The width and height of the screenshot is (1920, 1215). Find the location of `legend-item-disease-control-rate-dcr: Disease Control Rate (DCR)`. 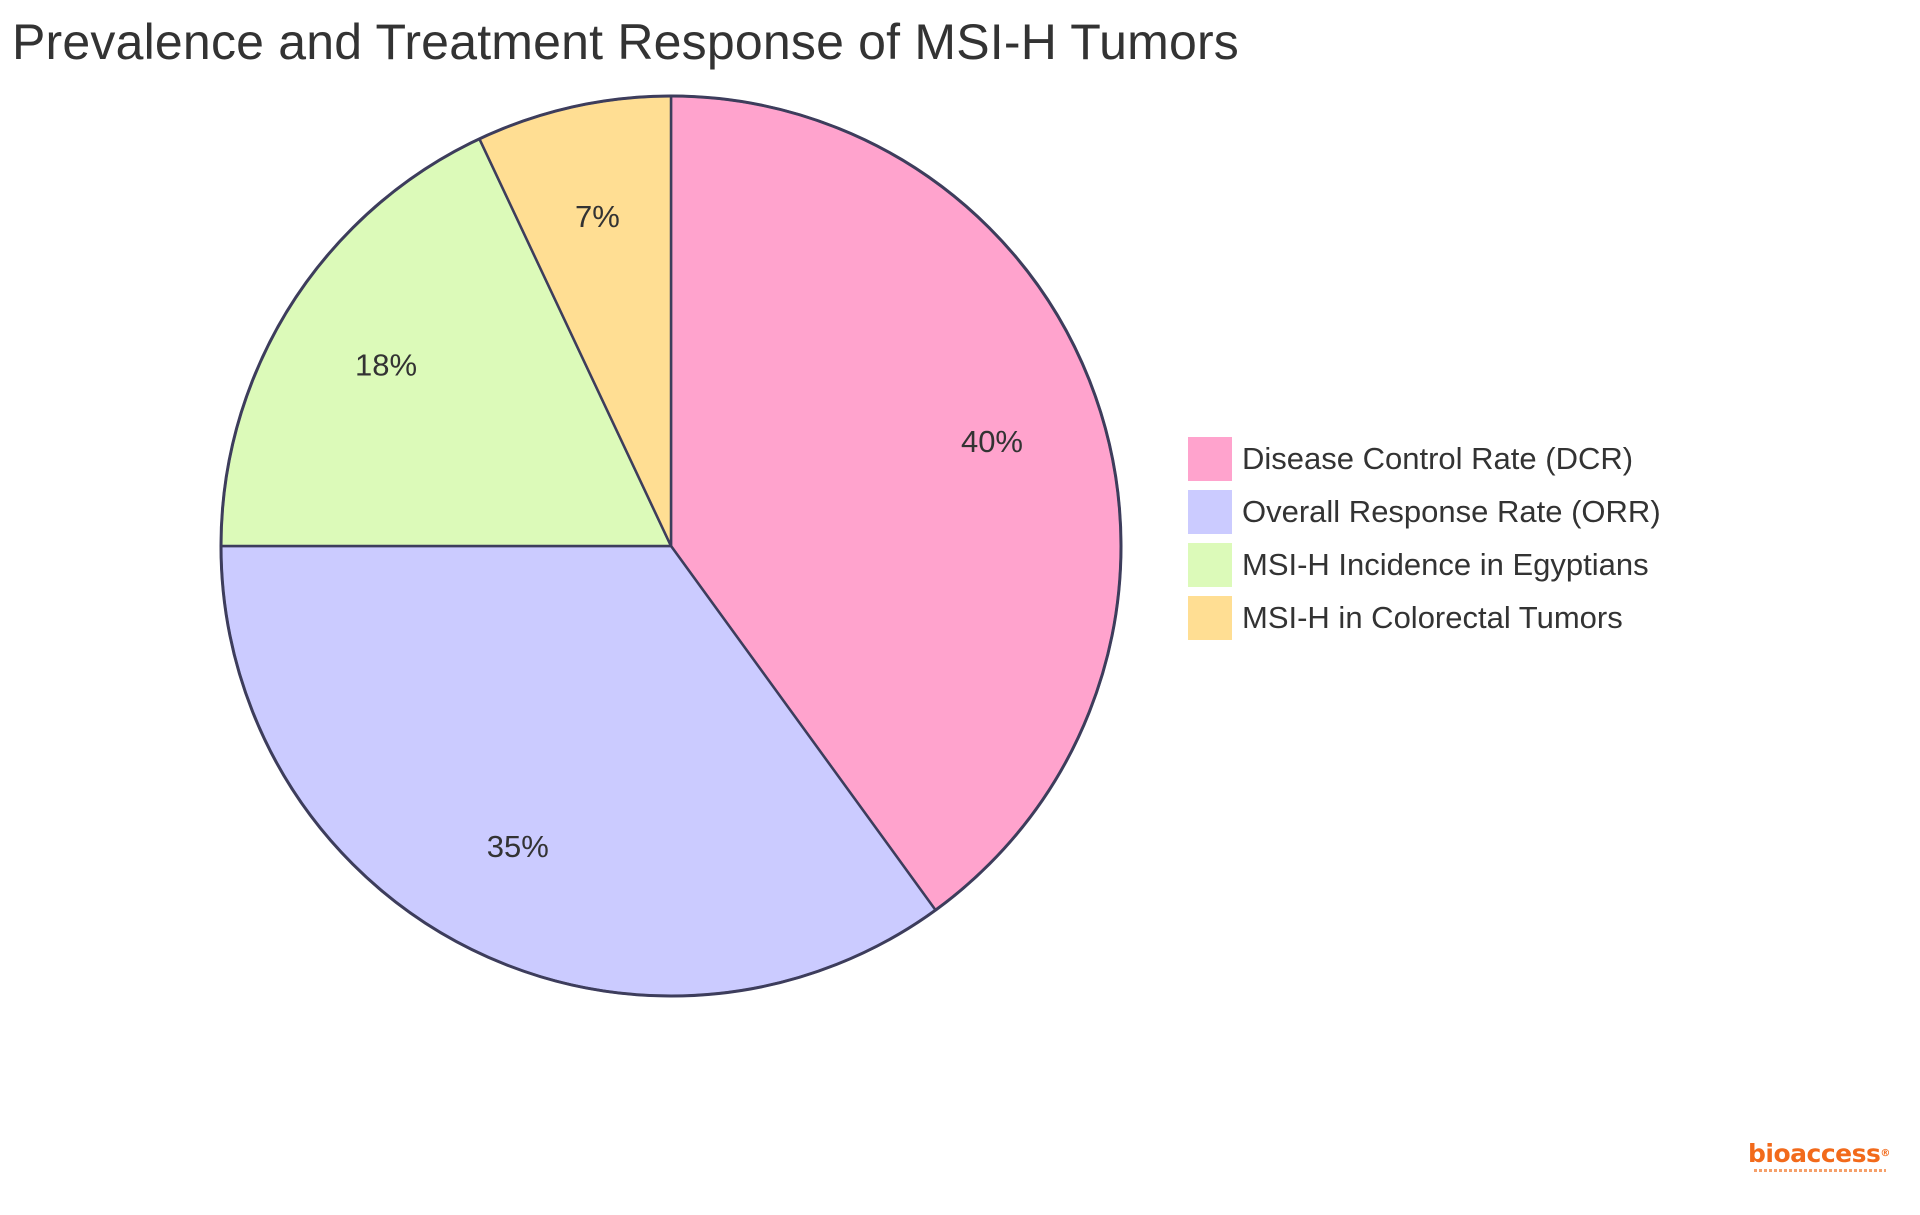

legend-item-disease-control-rate-dcr: Disease Control Rate (DCR) is located at coordinates (1424, 458).